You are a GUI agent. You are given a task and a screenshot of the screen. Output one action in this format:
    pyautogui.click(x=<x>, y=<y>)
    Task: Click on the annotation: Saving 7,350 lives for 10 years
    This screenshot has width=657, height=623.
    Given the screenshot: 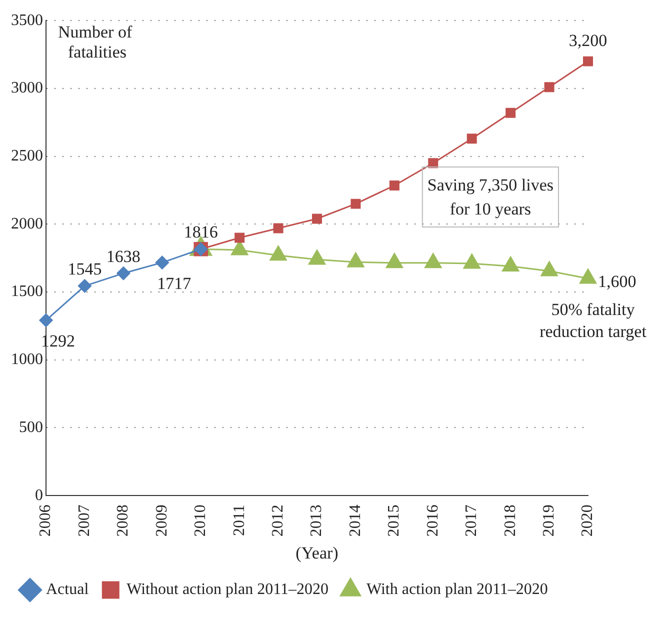 What is the action you would take?
    pyautogui.click(x=490, y=196)
    